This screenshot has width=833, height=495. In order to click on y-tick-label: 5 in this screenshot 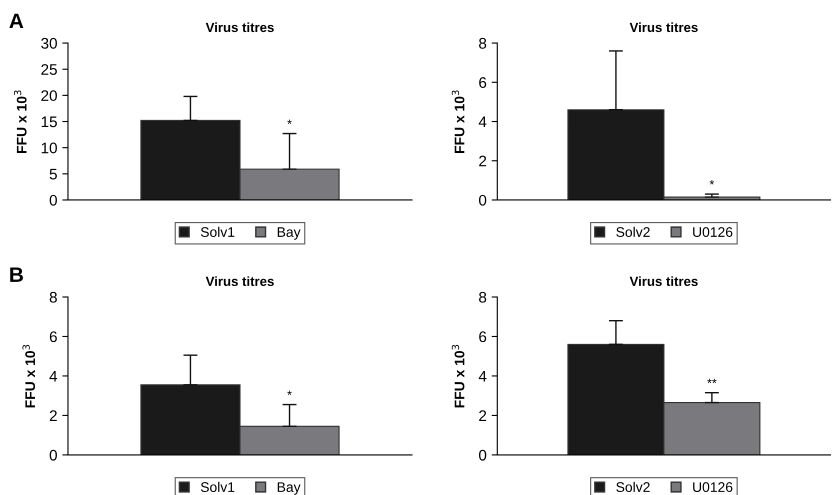, I will do `click(53, 174)`.